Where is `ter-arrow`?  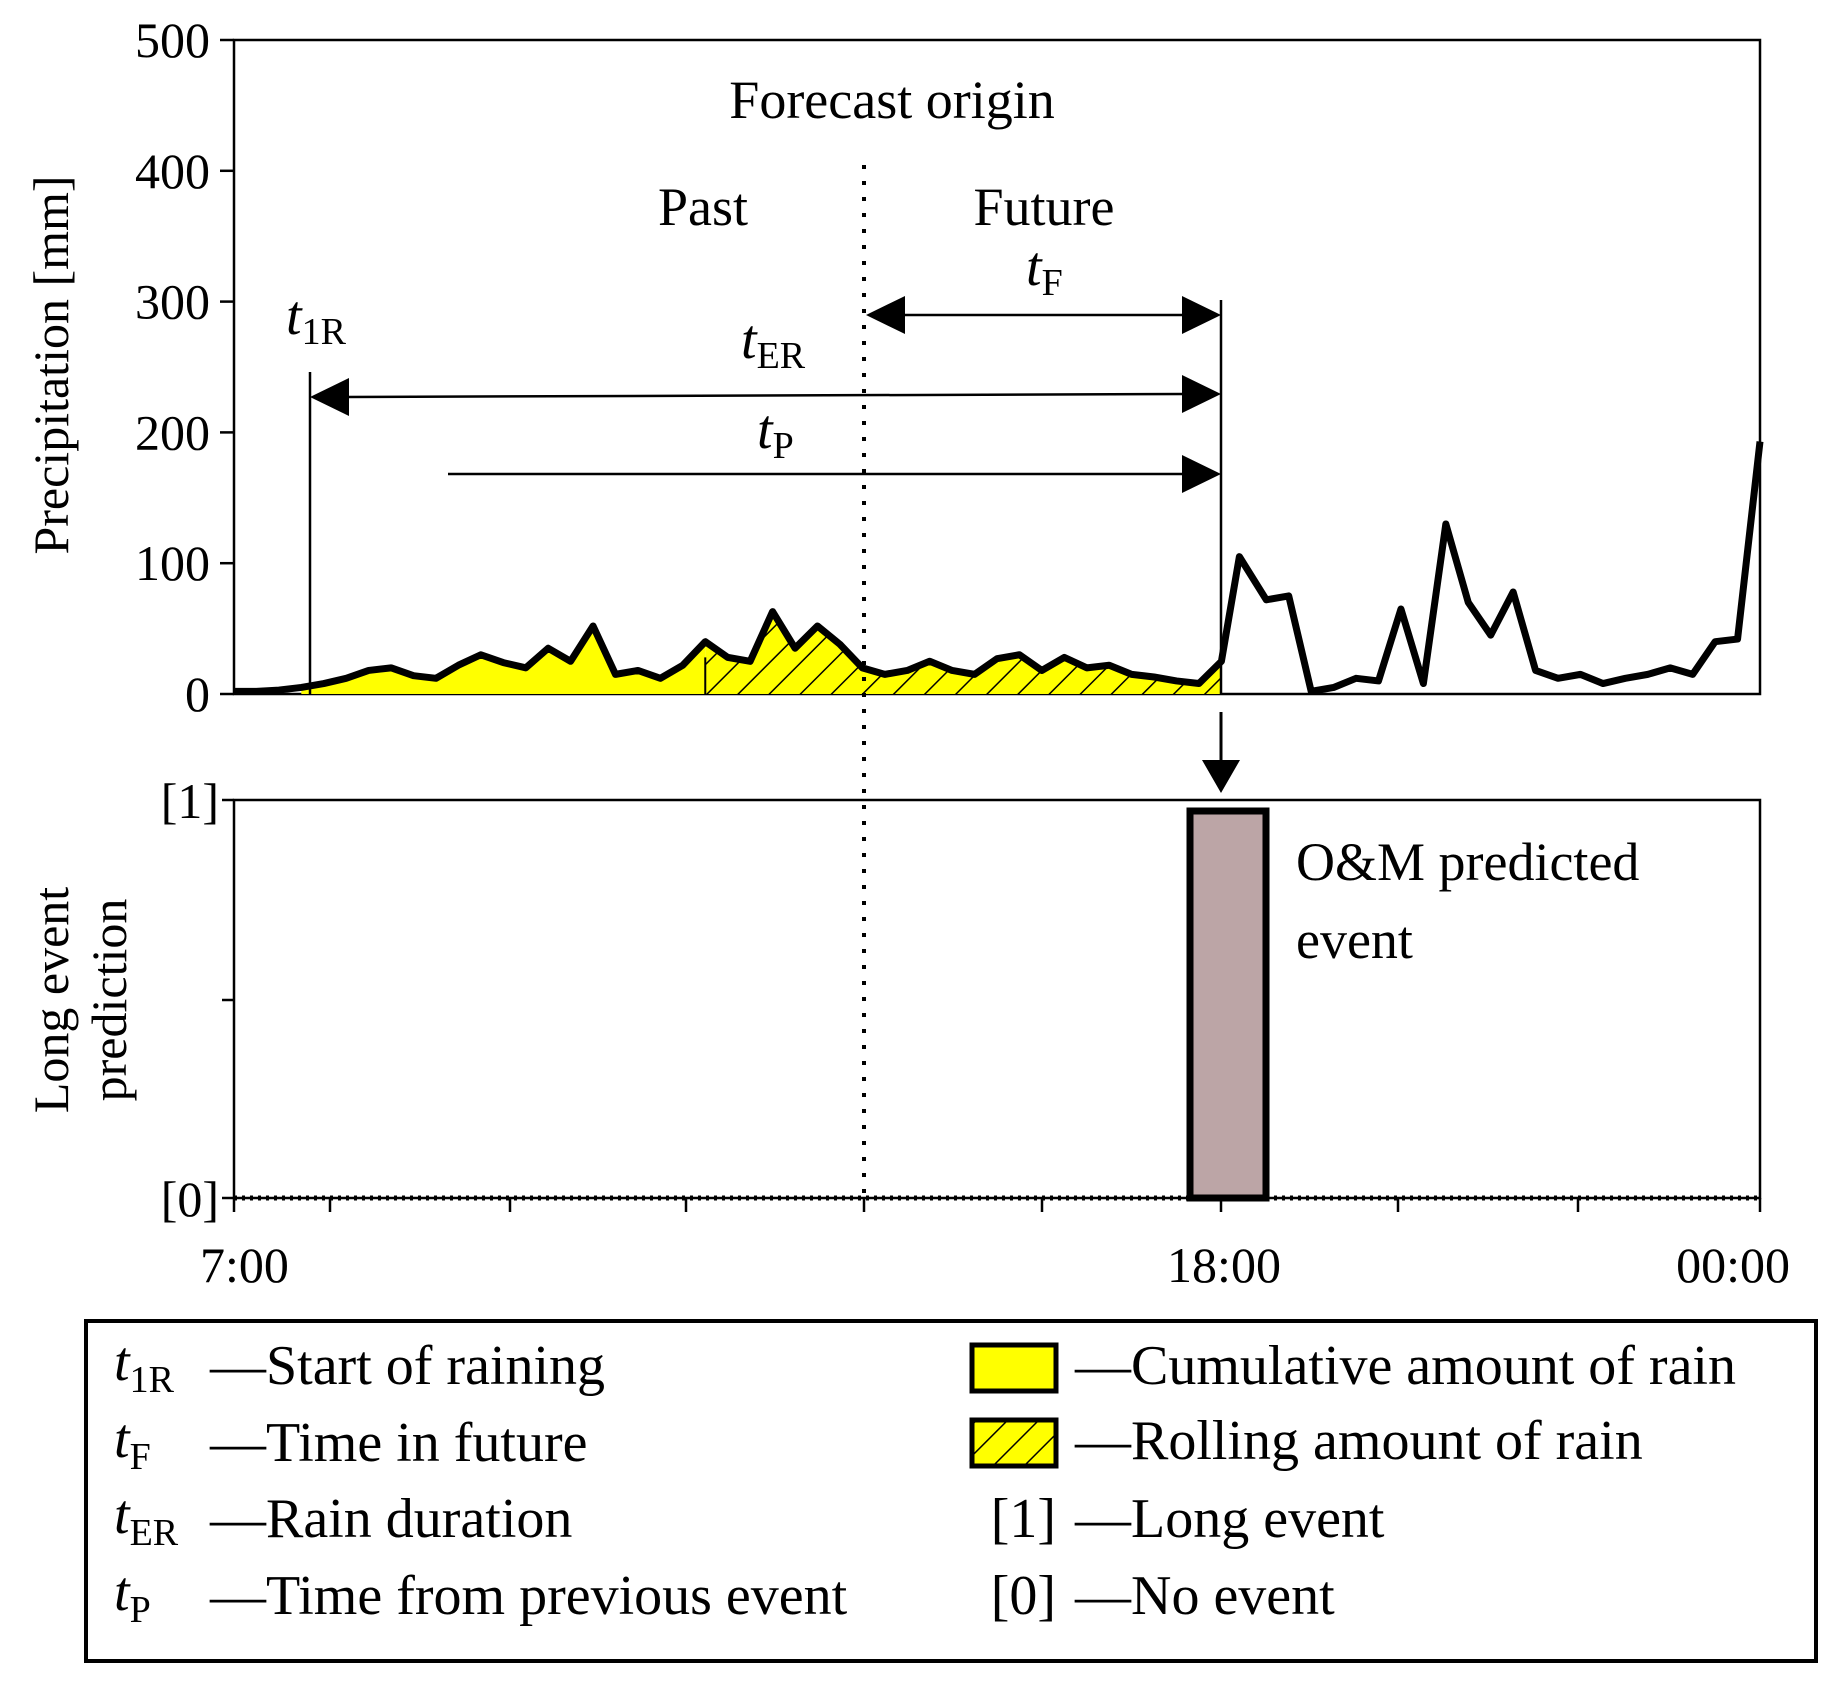
ter-arrow is located at coordinates (765, 395).